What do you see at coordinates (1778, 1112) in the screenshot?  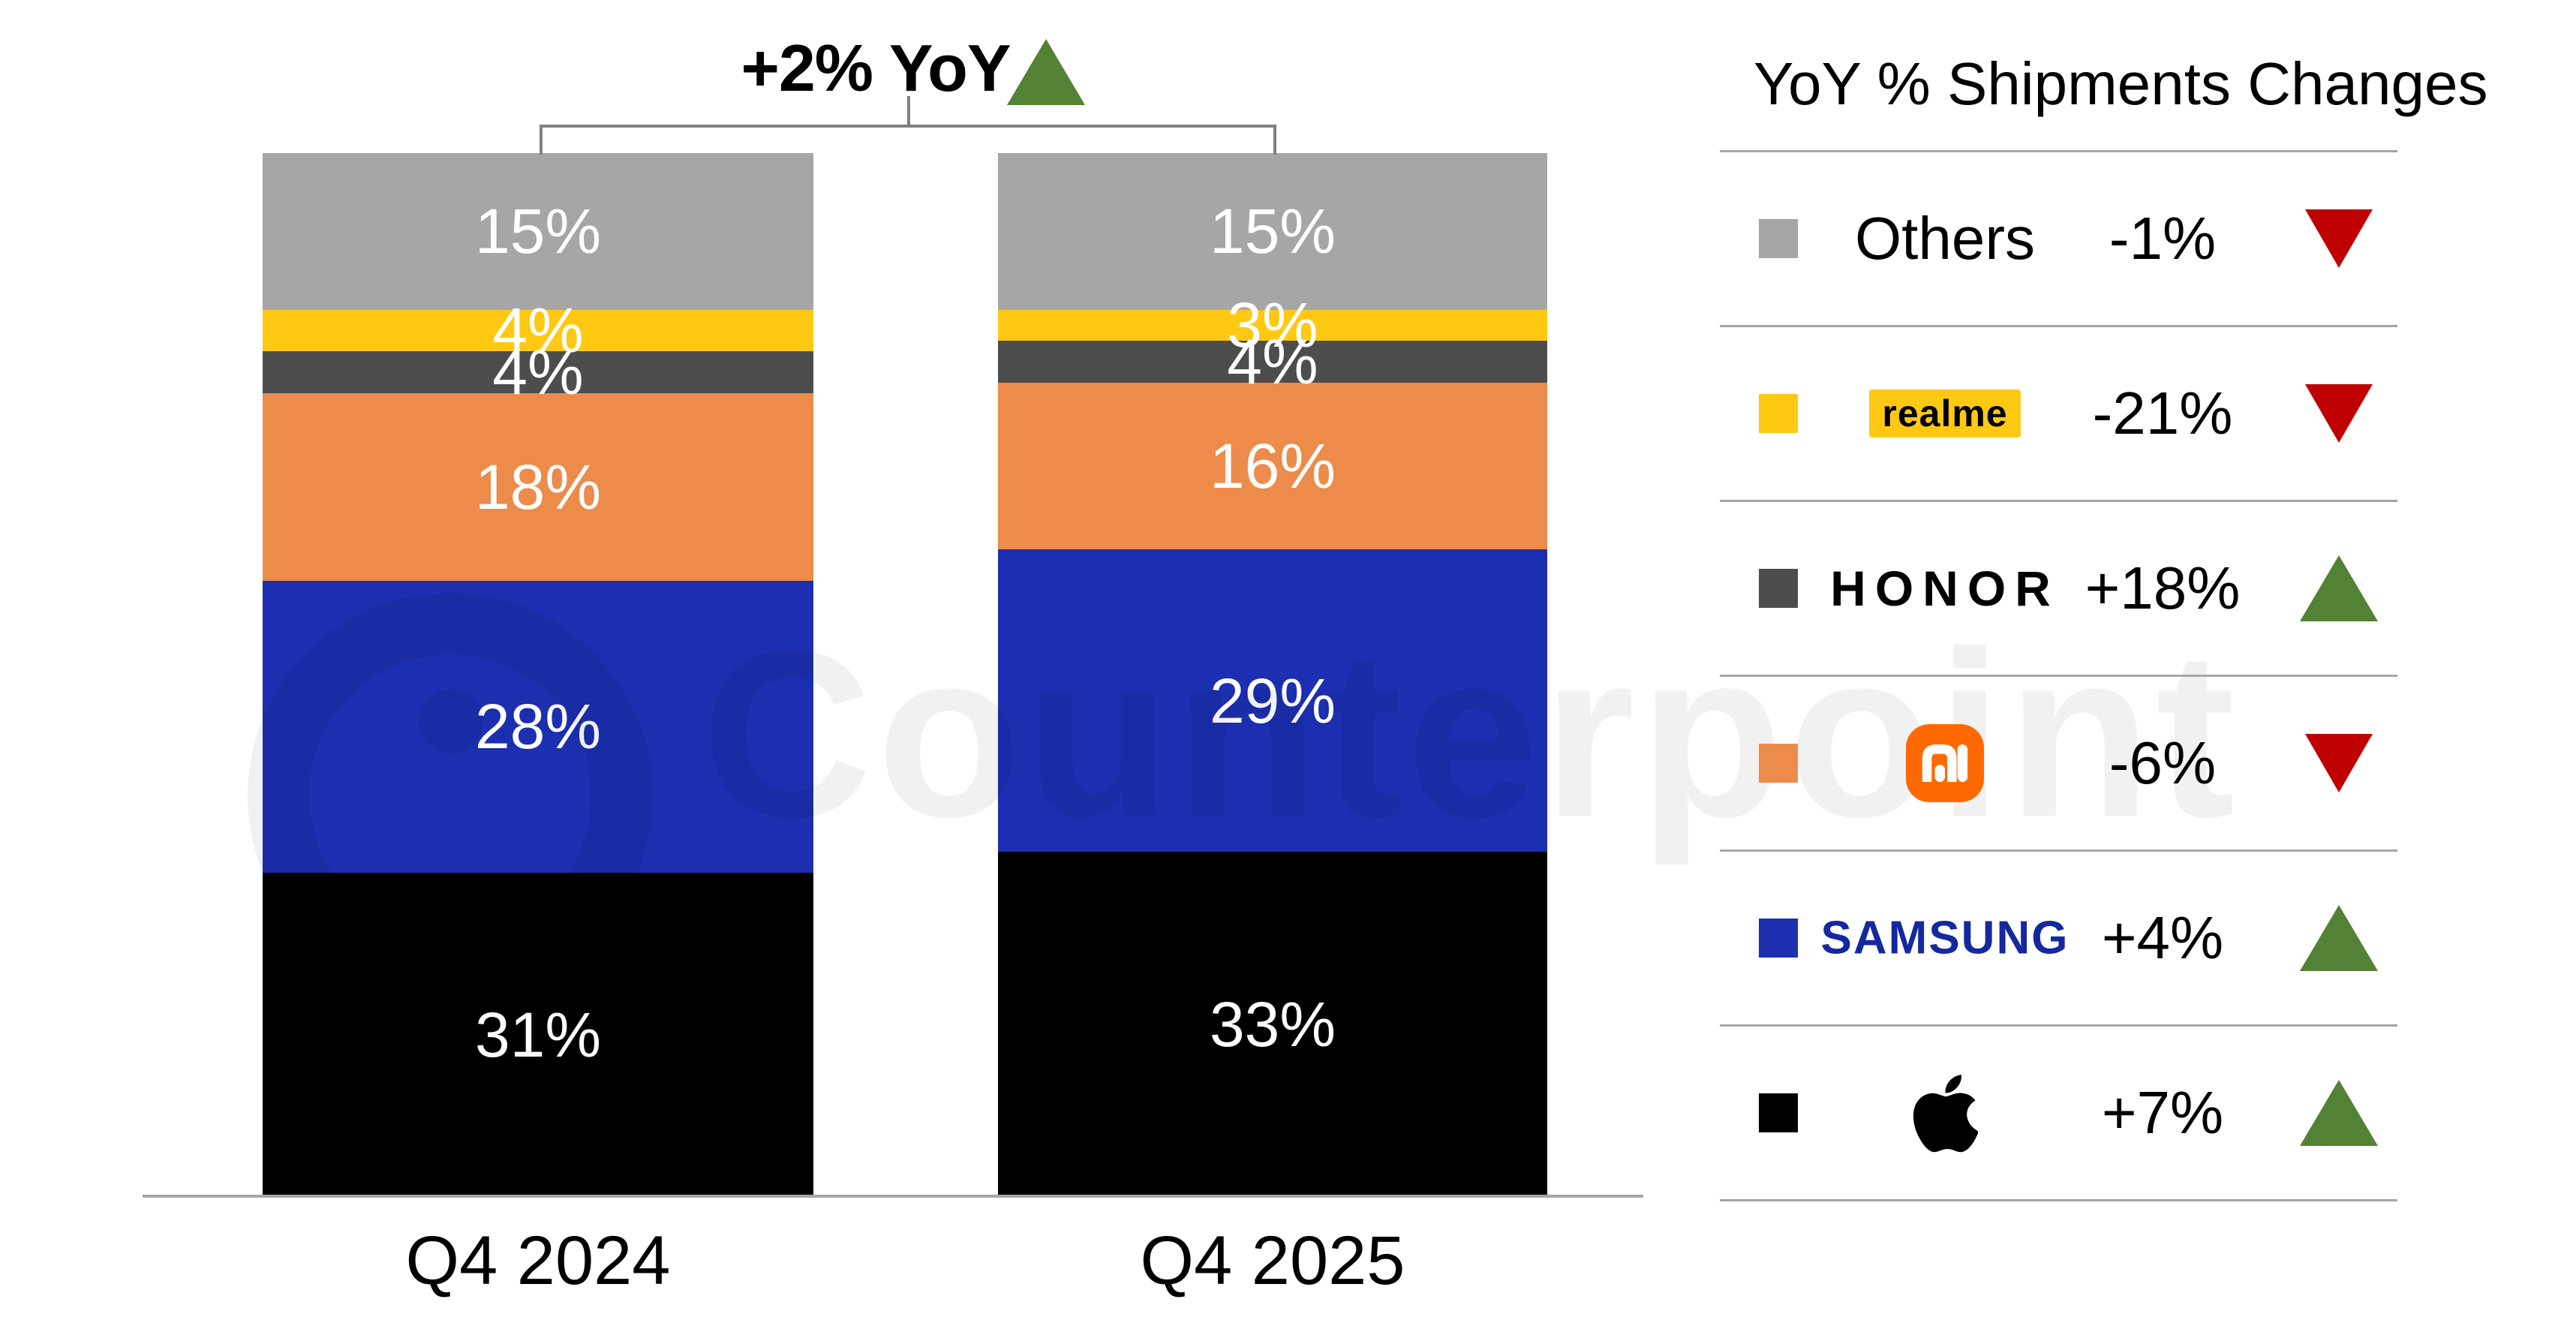 I see `legend-swatch-apple` at bounding box center [1778, 1112].